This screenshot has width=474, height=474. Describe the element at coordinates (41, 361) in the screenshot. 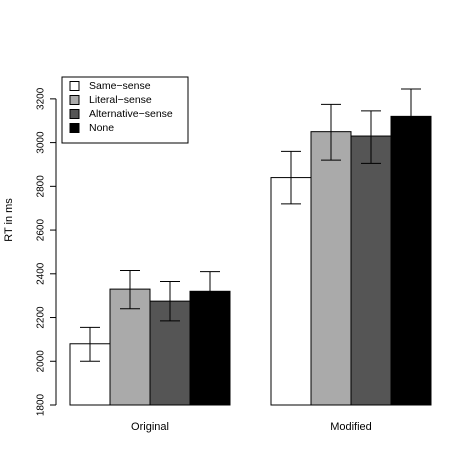

I see `y-tick-label: 2000` at that location.